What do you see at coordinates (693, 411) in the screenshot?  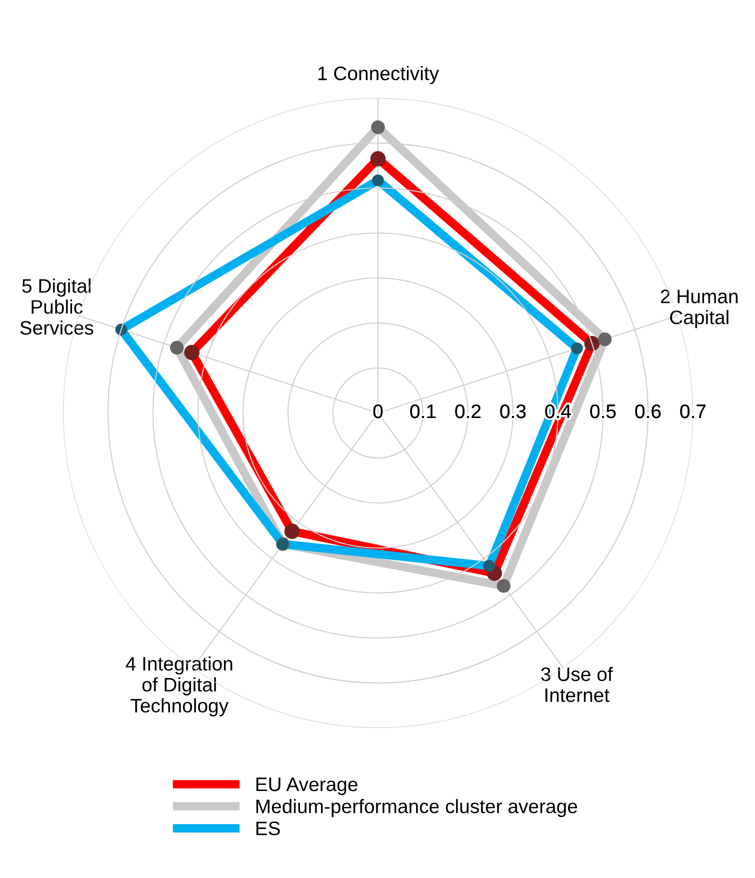 I see `y-tick-label: 0.7` at bounding box center [693, 411].